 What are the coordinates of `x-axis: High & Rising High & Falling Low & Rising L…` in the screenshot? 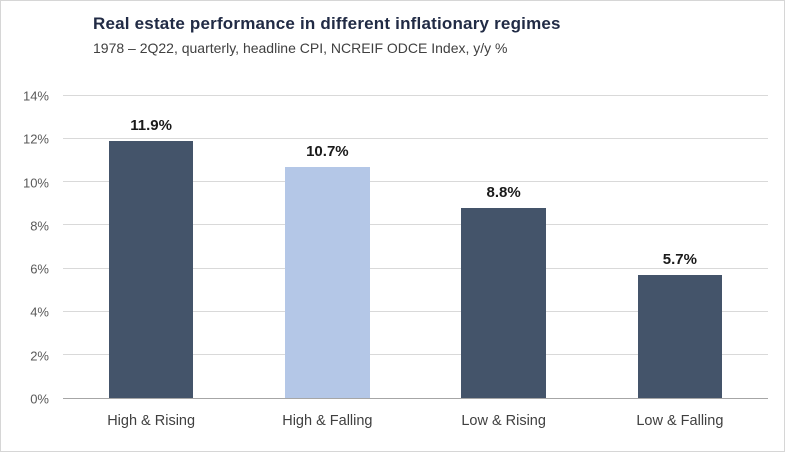 It's located at (415, 425).